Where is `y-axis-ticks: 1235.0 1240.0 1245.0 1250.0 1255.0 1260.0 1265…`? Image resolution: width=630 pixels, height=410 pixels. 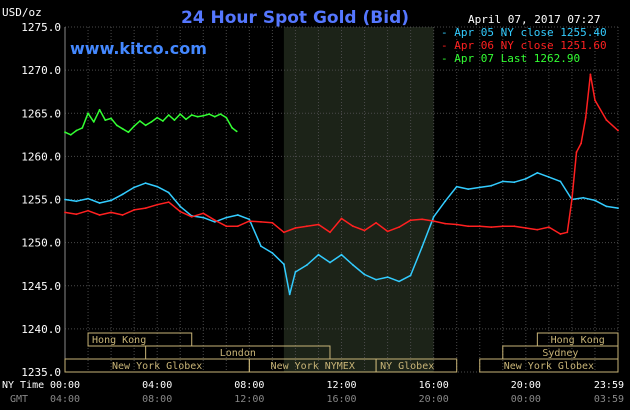
y-axis-ticks: 1235.0 1240.0 1245.0 1250.0 1255.0 1260.0 1265… is located at coordinates (41, 200).